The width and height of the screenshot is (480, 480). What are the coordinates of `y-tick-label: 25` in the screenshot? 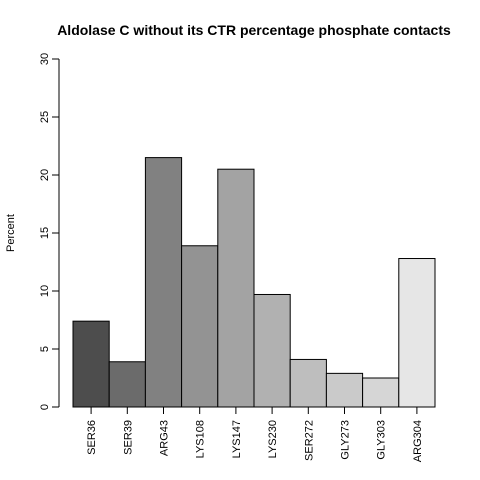 It's located at (45, 117).